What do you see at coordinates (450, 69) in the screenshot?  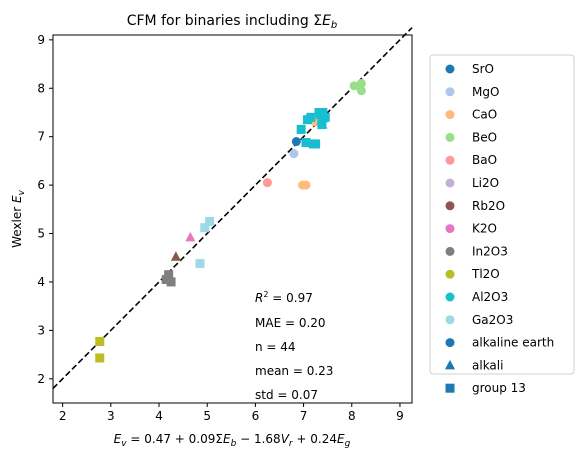 I see `legend-marker-sro` at bounding box center [450, 69].